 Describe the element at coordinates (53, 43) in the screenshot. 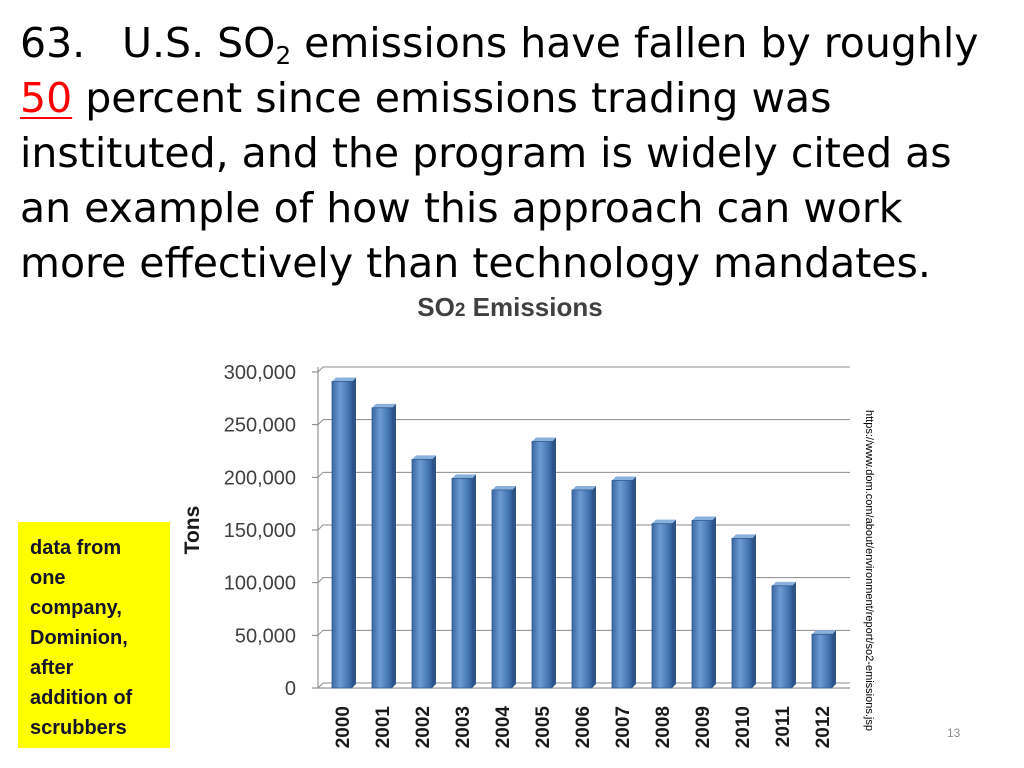

I see `item-number: 63.` at that location.